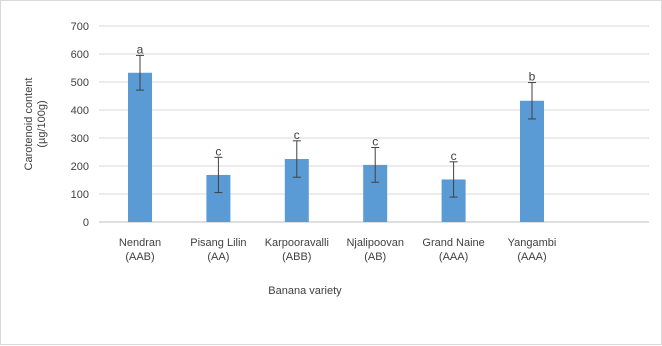 This screenshot has height=346, width=662. Describe the element at coordinates (531, 257) in the screenshot. I see `x-tick-label-line-5-1: (AAA)` at that location.